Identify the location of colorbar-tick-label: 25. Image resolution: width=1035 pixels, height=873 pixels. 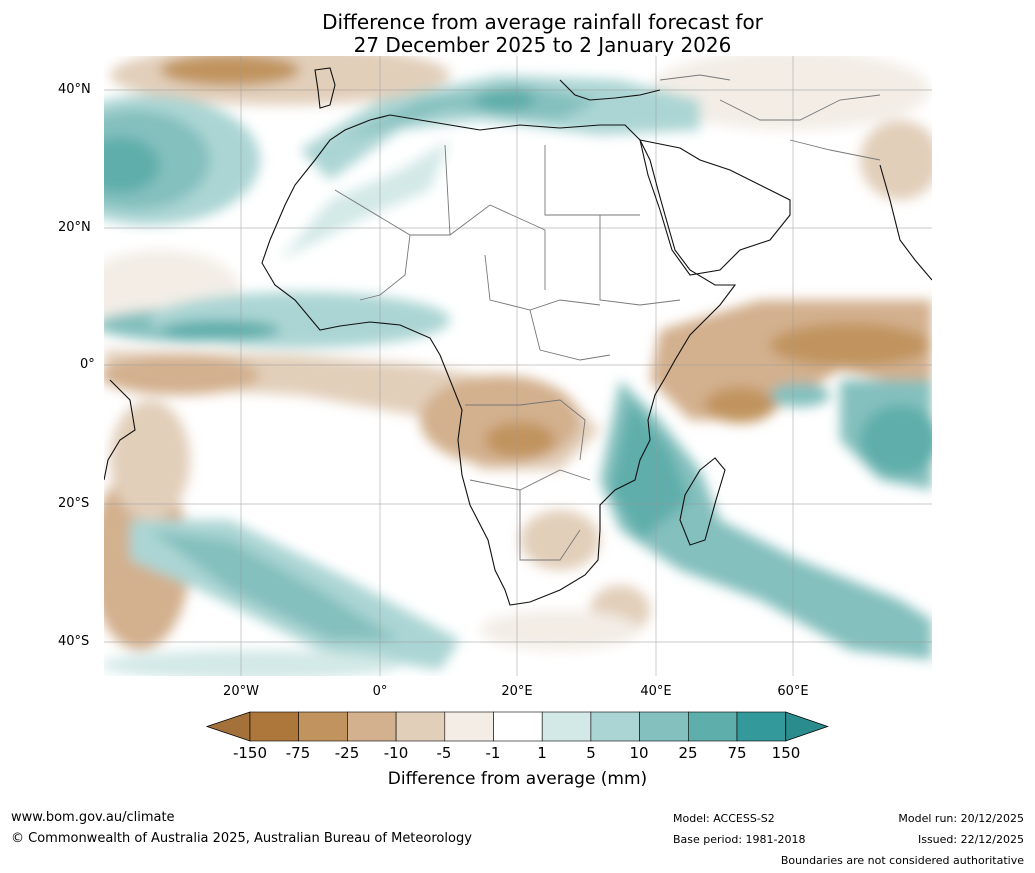
(688, 753).